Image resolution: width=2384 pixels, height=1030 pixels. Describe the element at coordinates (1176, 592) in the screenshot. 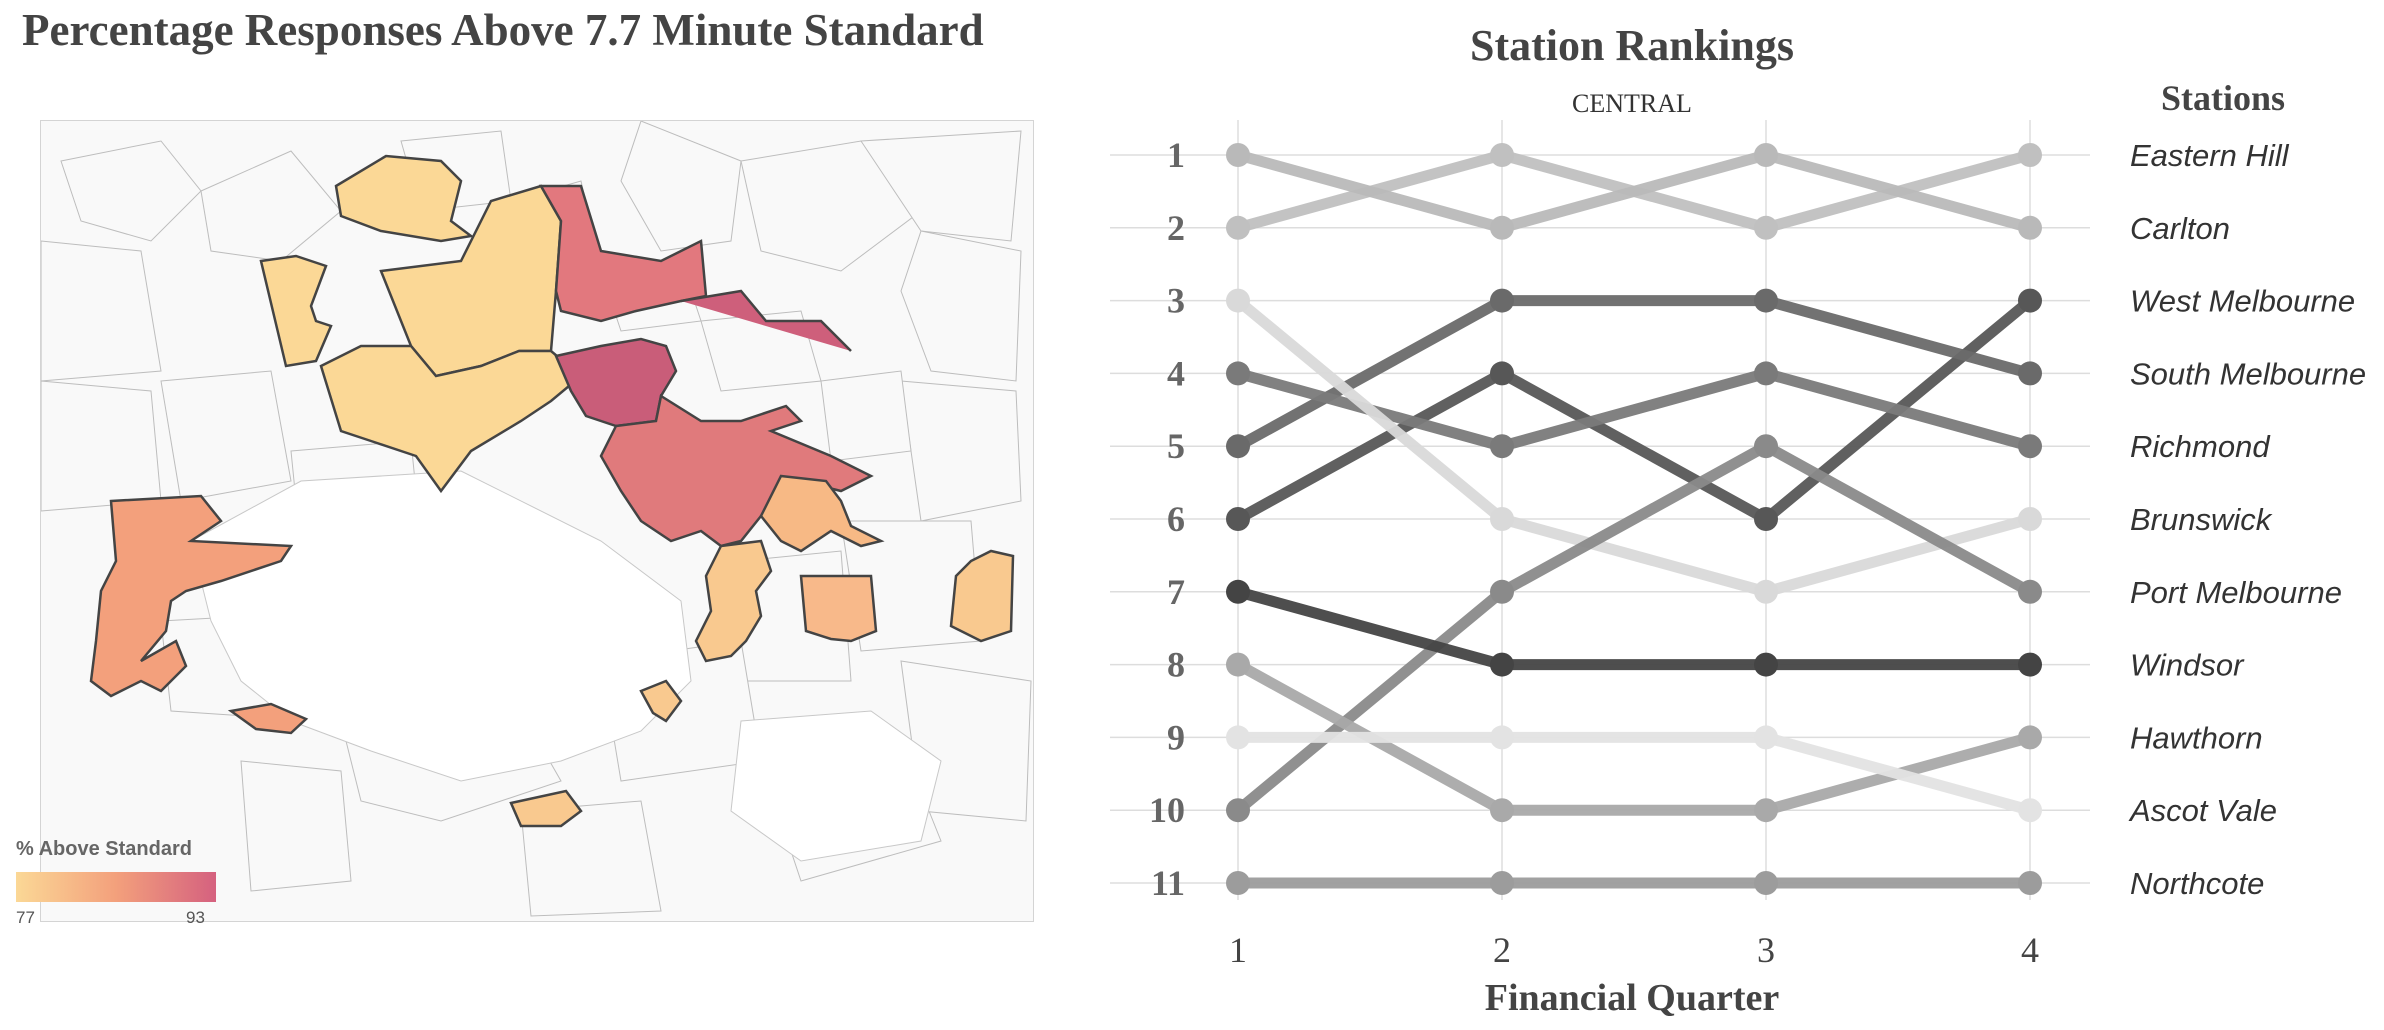

I see `y-tick-label: 7` at that location.